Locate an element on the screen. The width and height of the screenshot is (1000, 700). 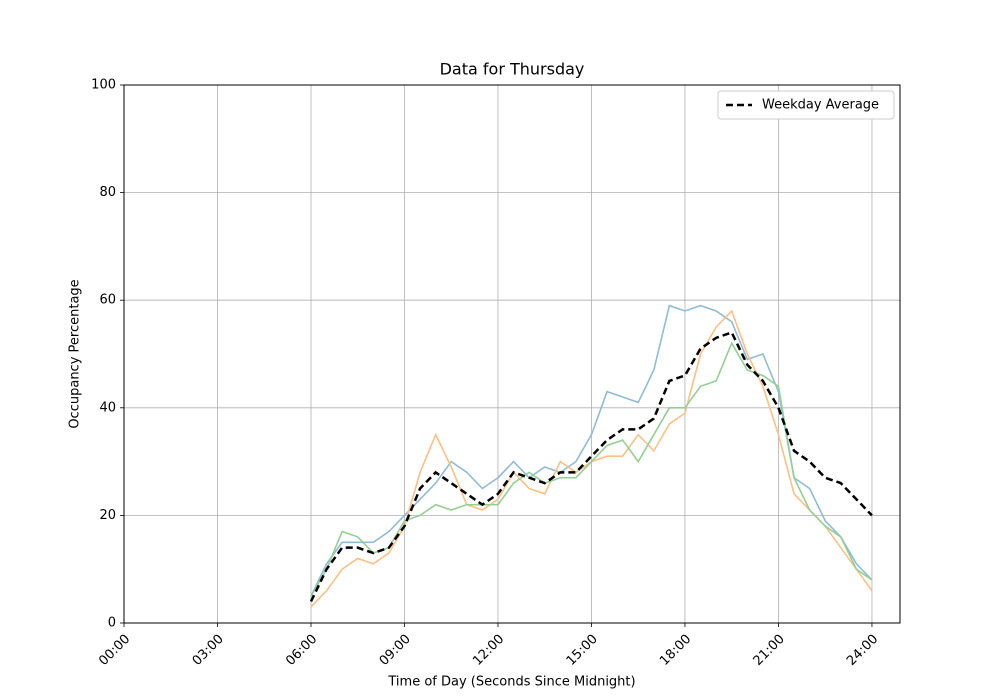
x-tick-label: 00:00 is located at coordinates (114, 650).